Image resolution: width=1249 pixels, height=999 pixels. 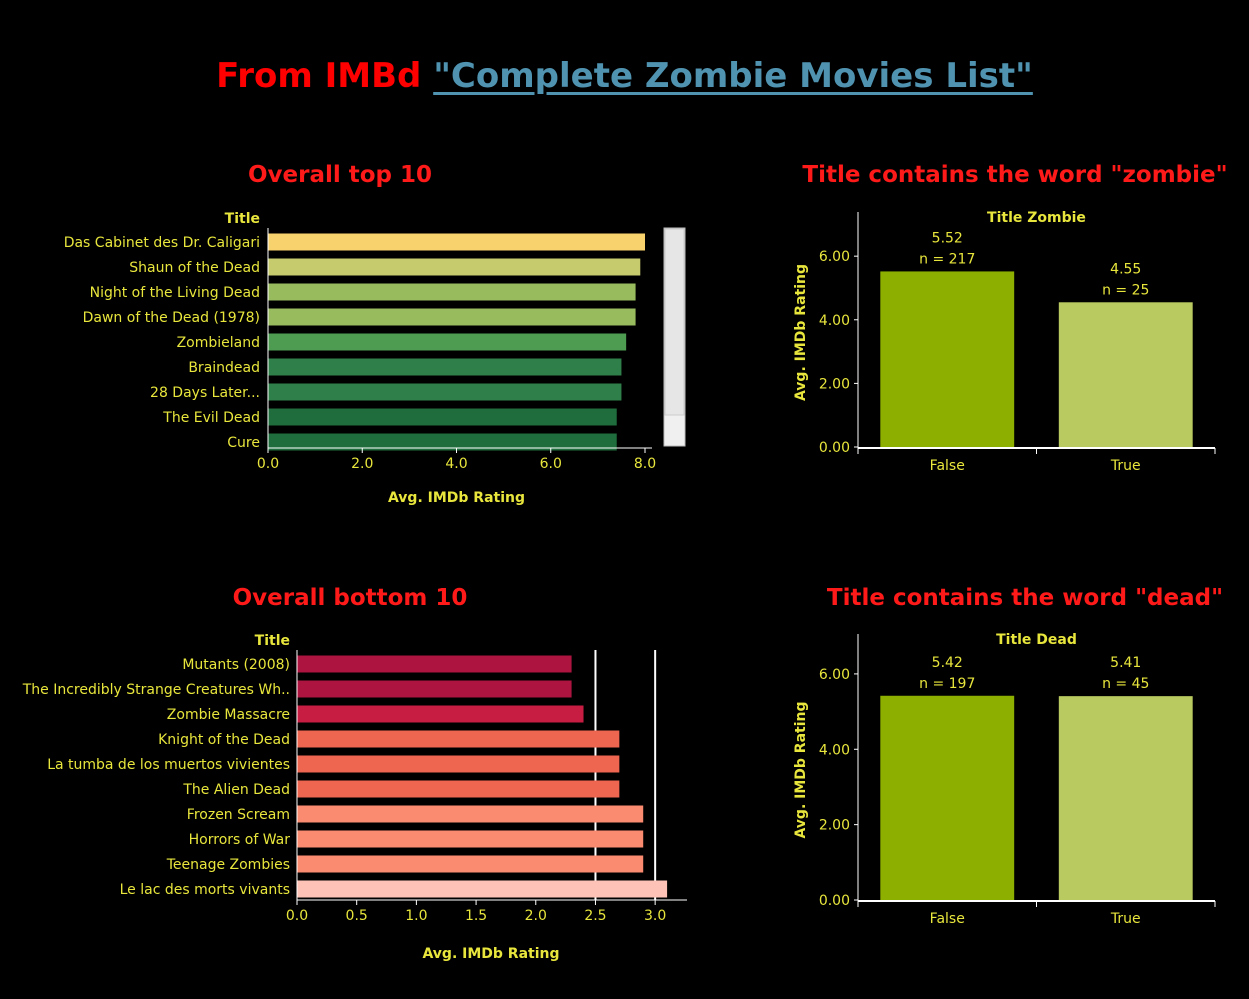 What do you see at coordinates (357, 916) in the screenshot?
I see `x-tick-label: 0.5` at bounding box center [357, 916].